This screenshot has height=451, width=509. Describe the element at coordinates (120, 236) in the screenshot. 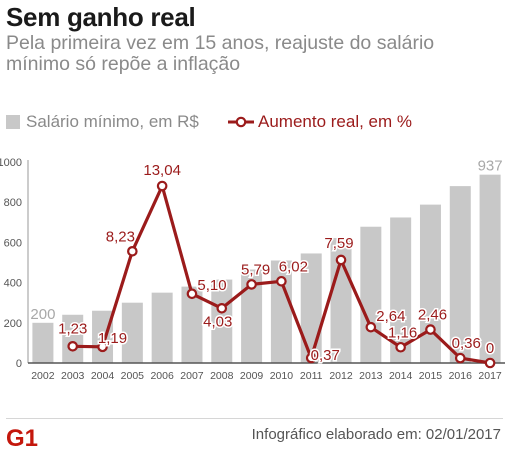

I see `line-label-2005: 8,23` at that location.